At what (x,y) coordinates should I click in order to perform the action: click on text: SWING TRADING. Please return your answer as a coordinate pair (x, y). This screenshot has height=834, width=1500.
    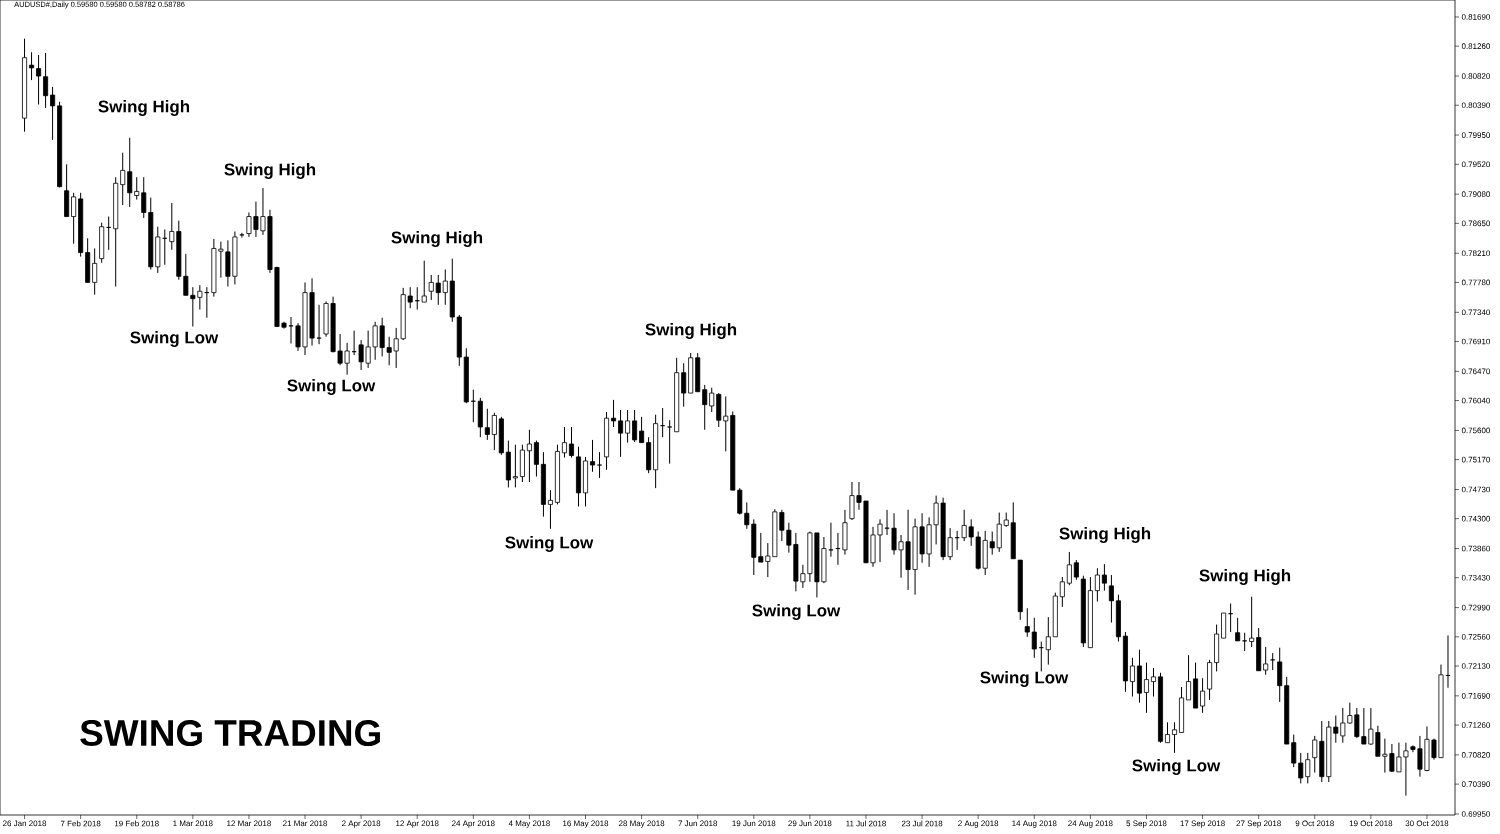
    Looking at the image, I should click on (230, 733).